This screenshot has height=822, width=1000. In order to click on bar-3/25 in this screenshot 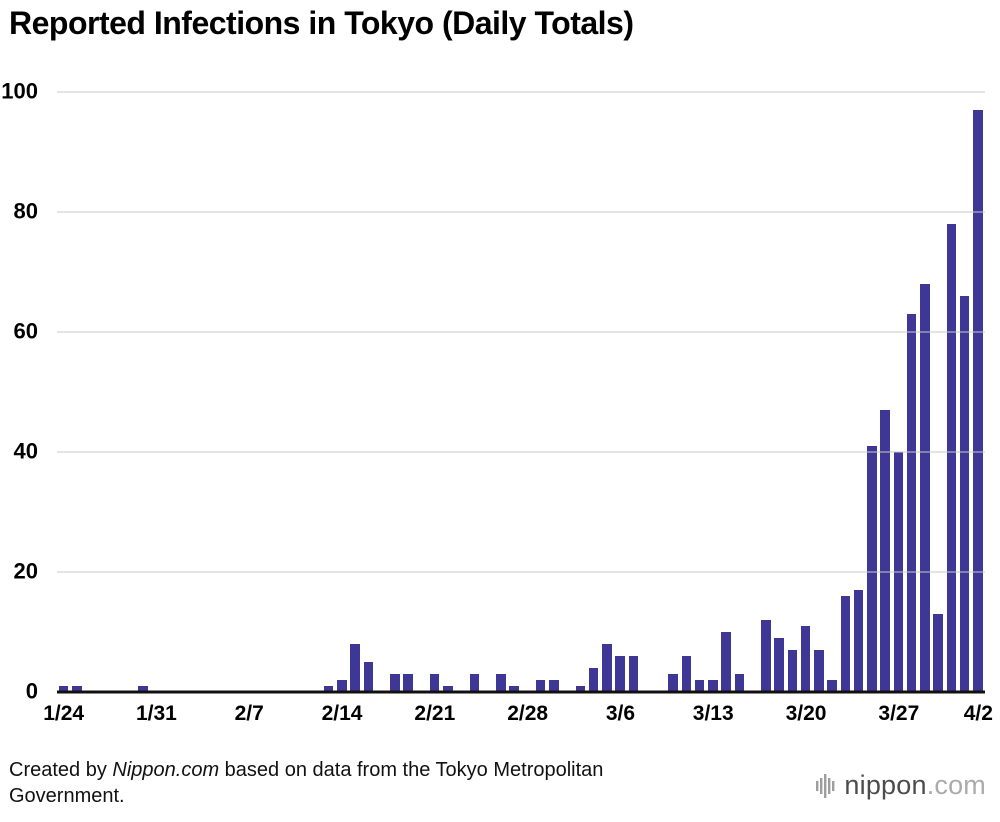, I will do `click(872, 569)`.